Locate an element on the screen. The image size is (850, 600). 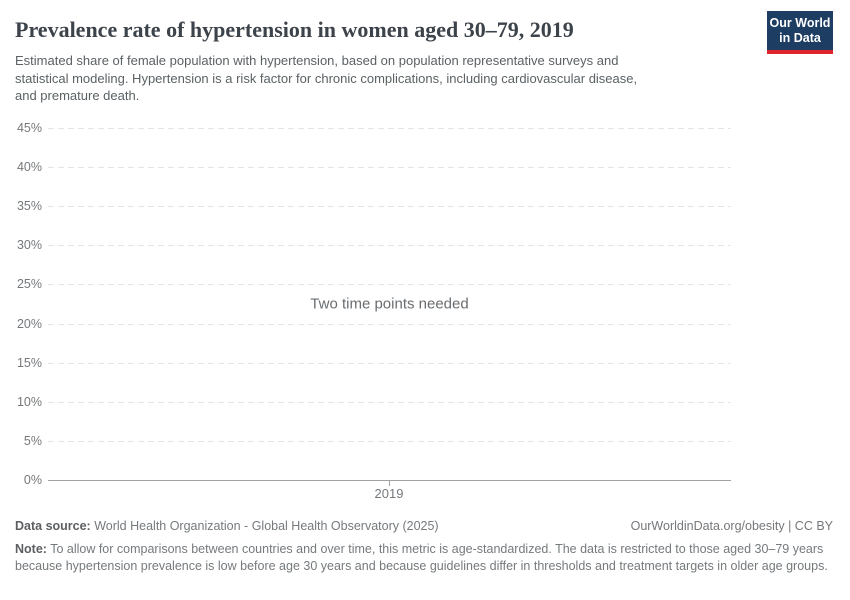
y-tick-label: 30% is located at coordinates (29, 245).